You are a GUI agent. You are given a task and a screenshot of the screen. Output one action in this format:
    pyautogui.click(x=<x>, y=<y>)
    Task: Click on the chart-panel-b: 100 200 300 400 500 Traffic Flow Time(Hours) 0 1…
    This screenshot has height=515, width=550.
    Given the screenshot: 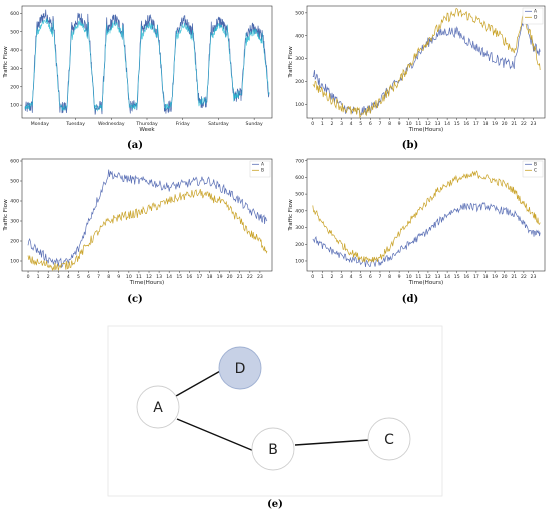 What is the action you would take?
    pyautogui.click(x=417, y=72)
    